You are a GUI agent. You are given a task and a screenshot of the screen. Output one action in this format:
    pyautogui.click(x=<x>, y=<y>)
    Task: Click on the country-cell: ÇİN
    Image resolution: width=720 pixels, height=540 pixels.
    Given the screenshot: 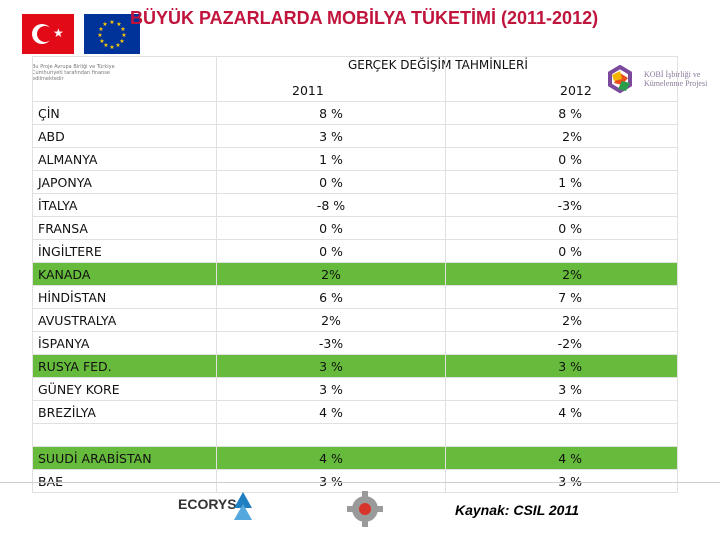 What is the action you would take?
    pyautogui.click(x=124, y=113)
    